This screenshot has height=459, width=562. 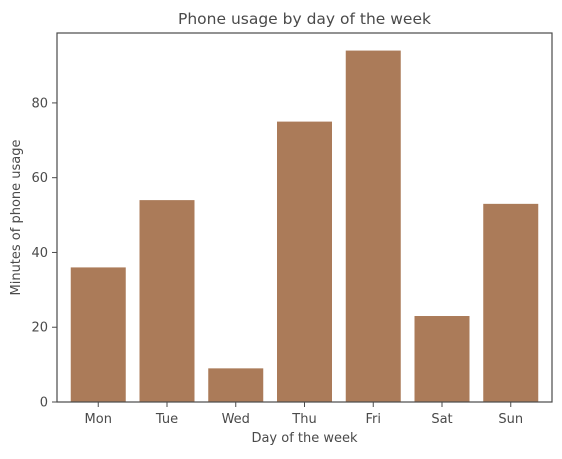 I want to click on x-tick-label: Fri, so click(x=374, y=419).